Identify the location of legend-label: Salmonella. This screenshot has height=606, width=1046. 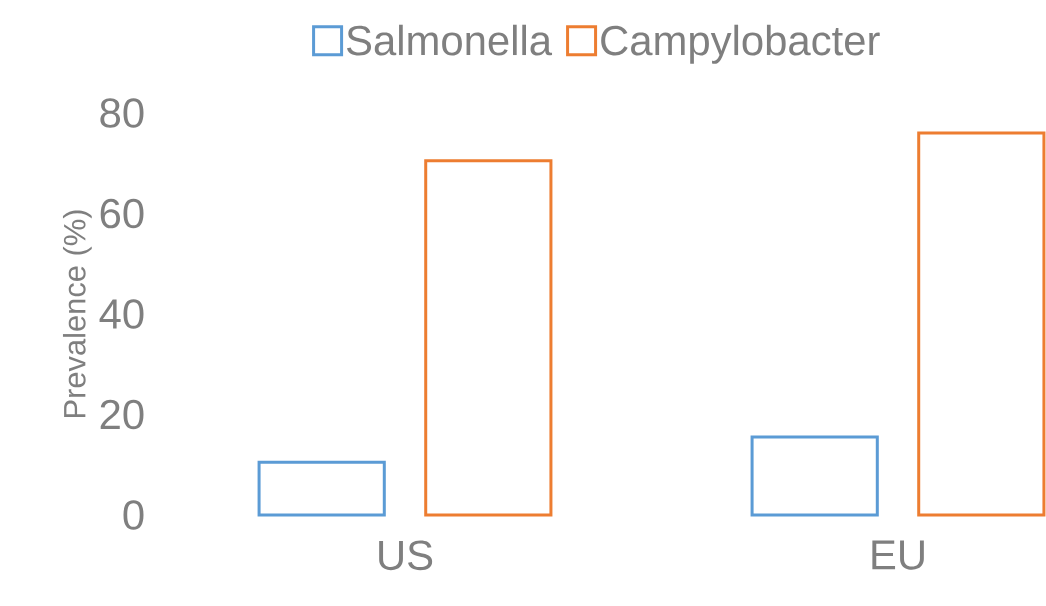
(449, 40).